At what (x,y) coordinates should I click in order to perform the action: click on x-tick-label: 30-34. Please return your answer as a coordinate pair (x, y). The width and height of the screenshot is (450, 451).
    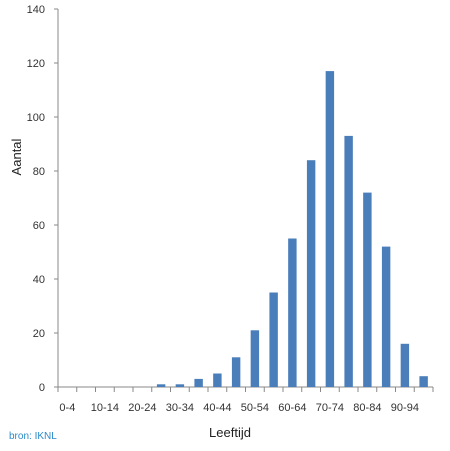
    Looking at the image, I should click on (180, 408).